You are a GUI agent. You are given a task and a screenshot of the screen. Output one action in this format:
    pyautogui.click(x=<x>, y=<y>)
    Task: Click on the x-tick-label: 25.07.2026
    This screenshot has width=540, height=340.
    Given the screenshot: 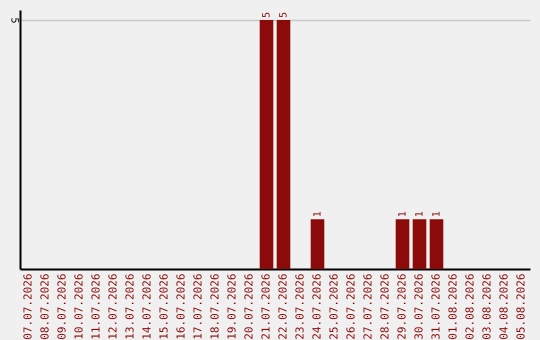 What is the action you would take?
    pyautogui.click(x=334, y=307)
    